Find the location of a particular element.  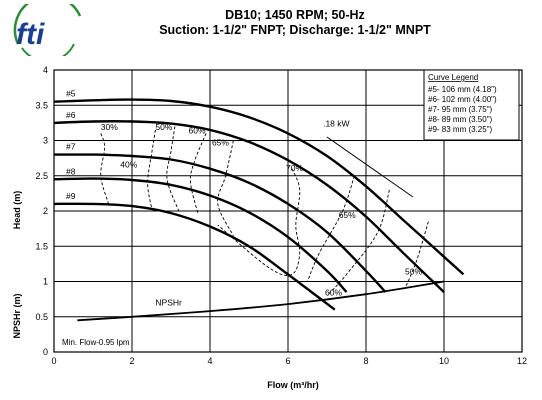

chart-title: DB10; 1450 RPM; 50-Hz is located at coordinates (295, 15).